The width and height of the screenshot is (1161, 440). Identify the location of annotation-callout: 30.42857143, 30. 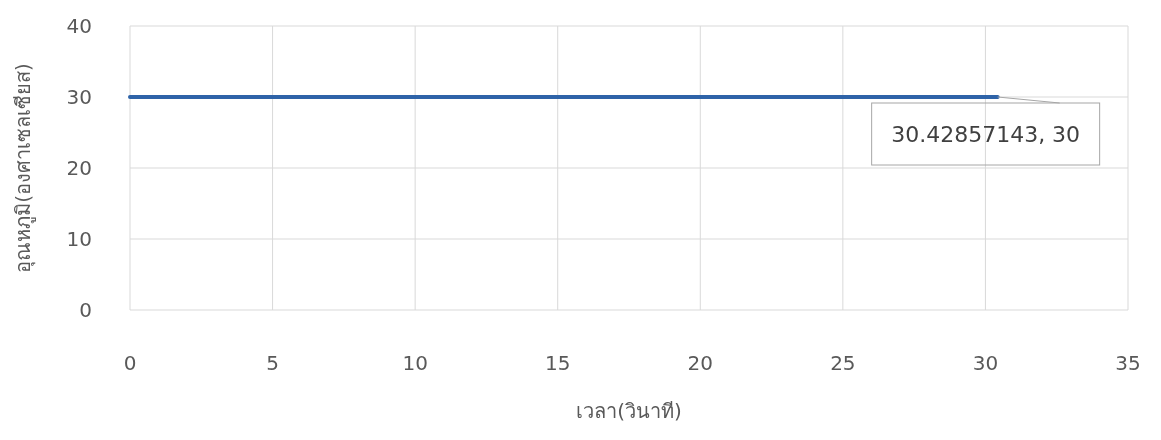
(986, 131).